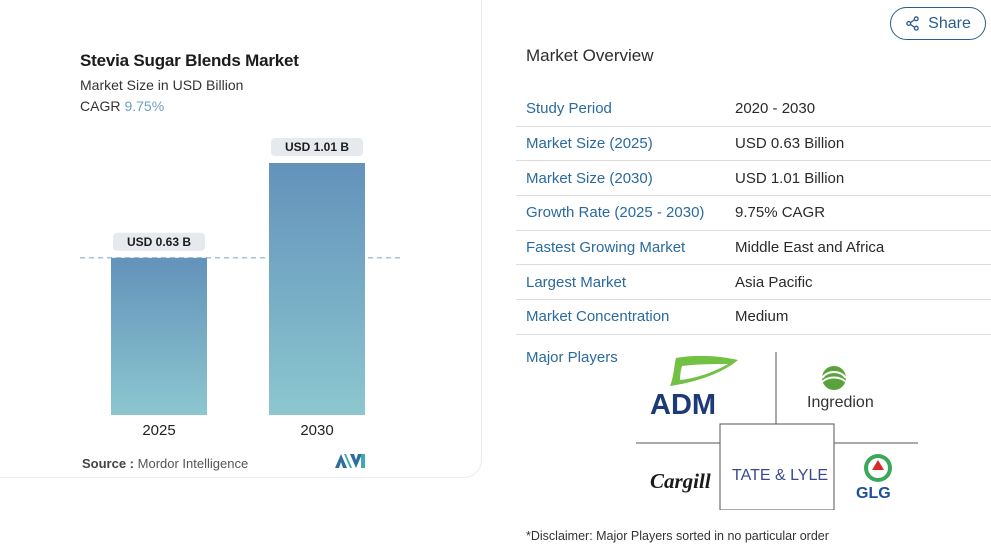  What do you see at coordinates (589, 144) in the screenshot?
I see `row-key: Market Size (2025)` at bounding box center [589, 144].